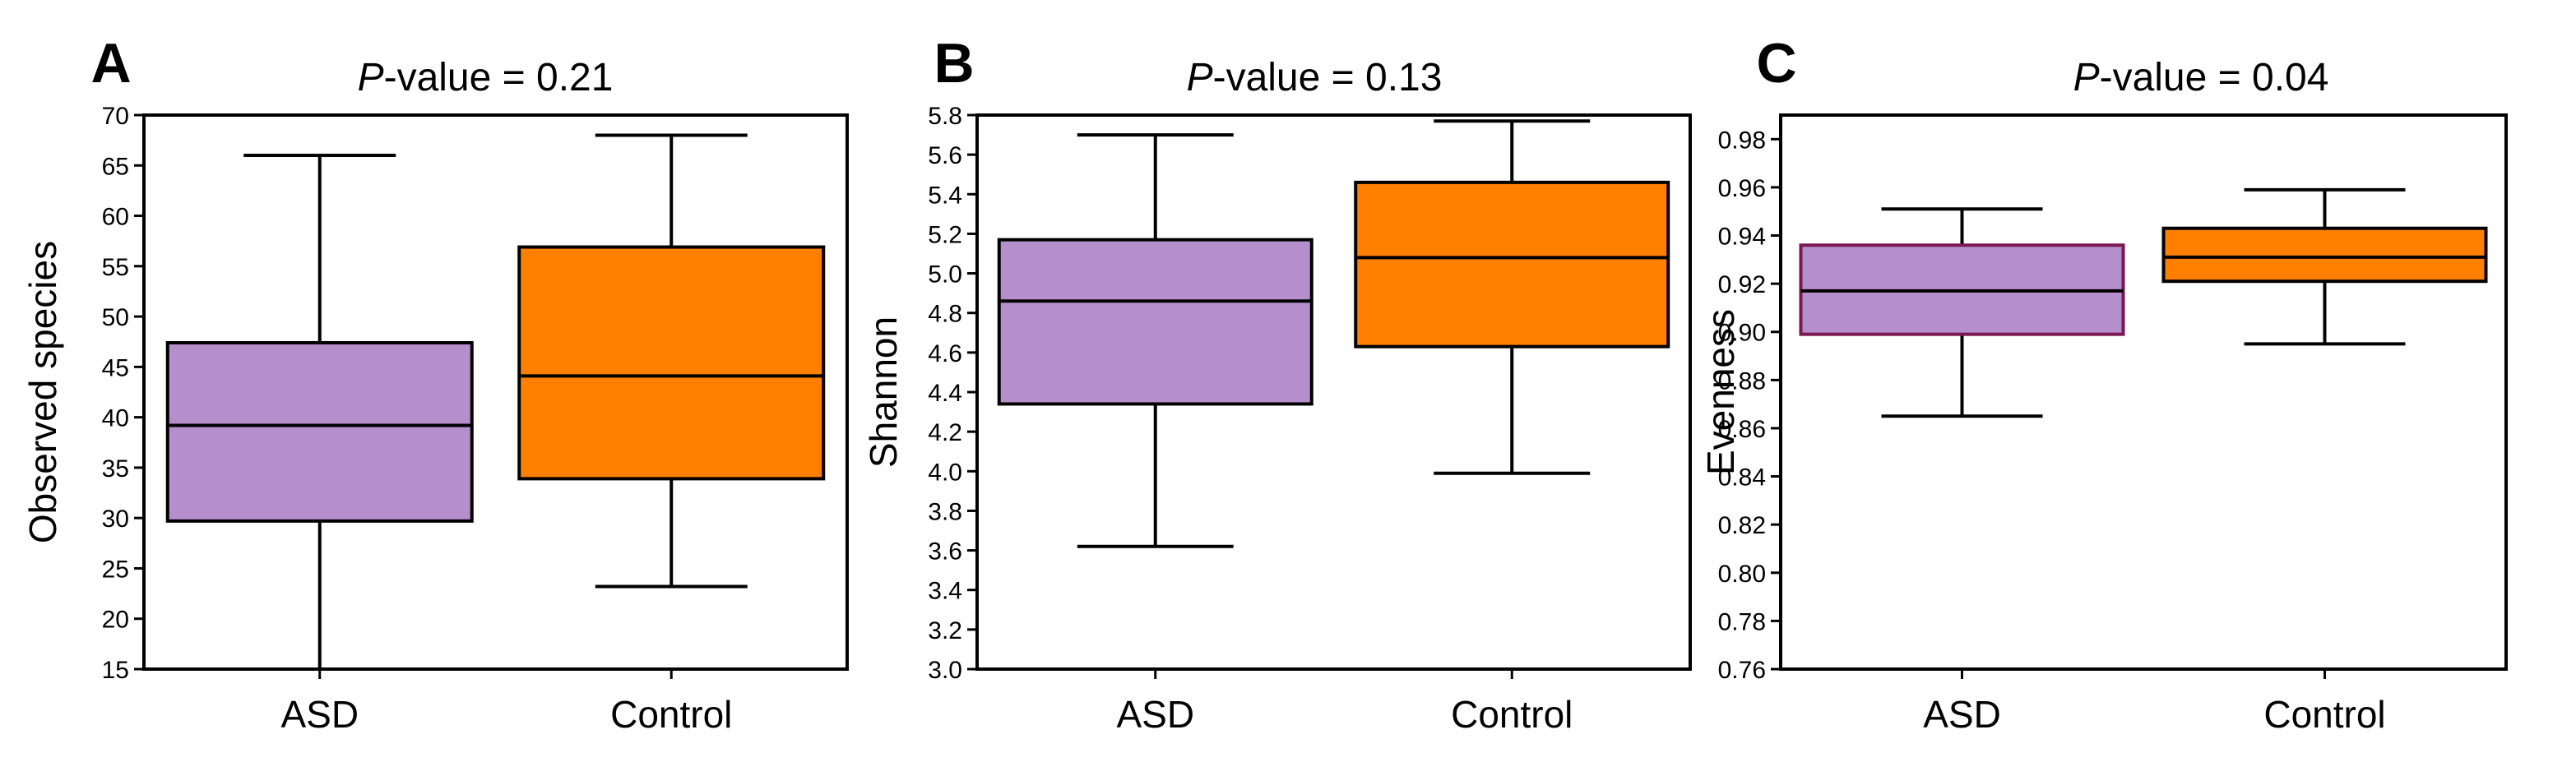 This screenshot has width=2576, height=762. Describe the element at coordinates (116, 317) in the screenshot. I see `y-tick-label: 50` at that location.